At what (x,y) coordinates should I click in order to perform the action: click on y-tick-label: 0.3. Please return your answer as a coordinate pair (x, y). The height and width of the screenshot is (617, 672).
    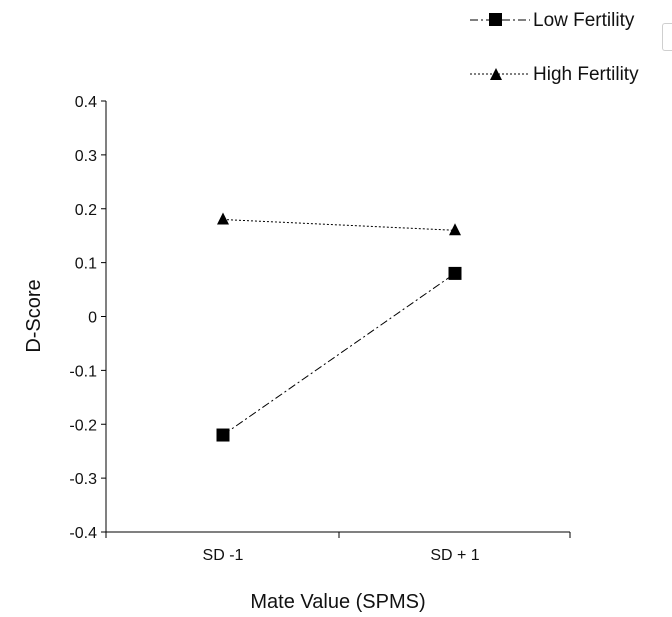
    Looking at the image, I should click on (86, 156).